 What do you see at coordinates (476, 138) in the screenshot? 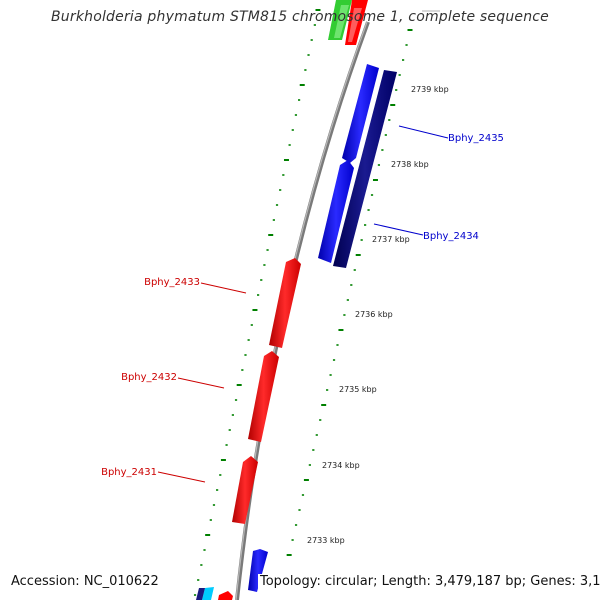
I see `gene-label-bphy-2435: Bphy_2435` at bounding box center [476, 138].